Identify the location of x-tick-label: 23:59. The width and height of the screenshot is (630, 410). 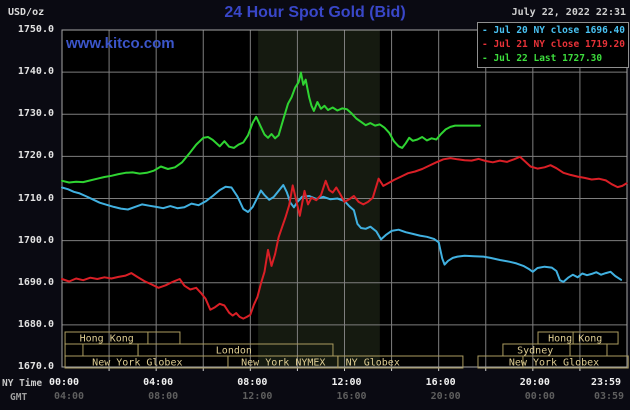
(606, 382).